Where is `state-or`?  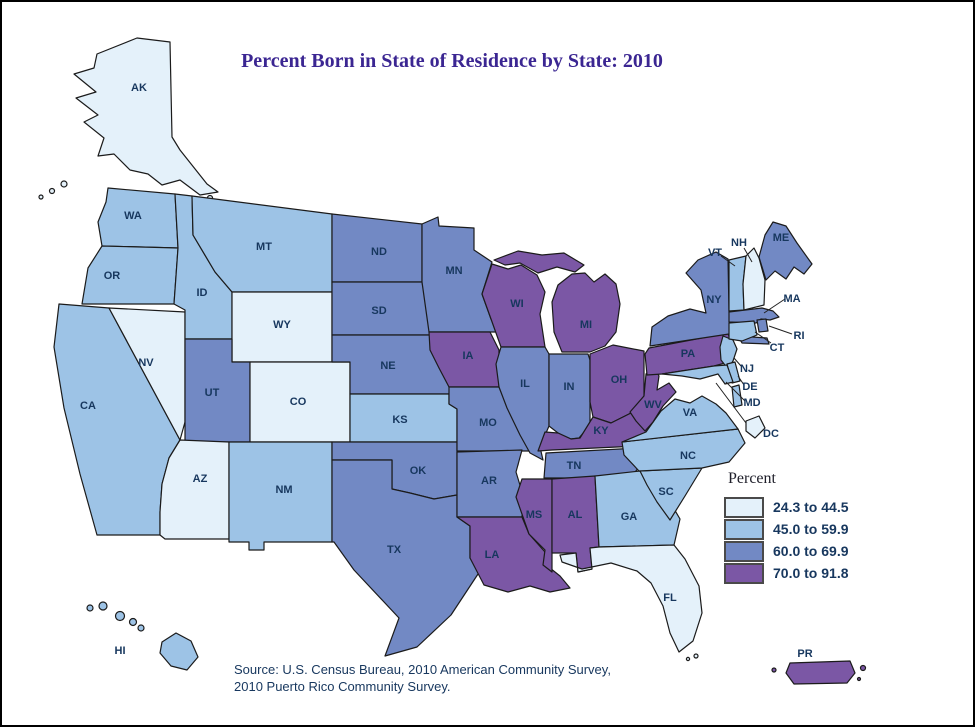 state-or is located at coordinates (130, 275).